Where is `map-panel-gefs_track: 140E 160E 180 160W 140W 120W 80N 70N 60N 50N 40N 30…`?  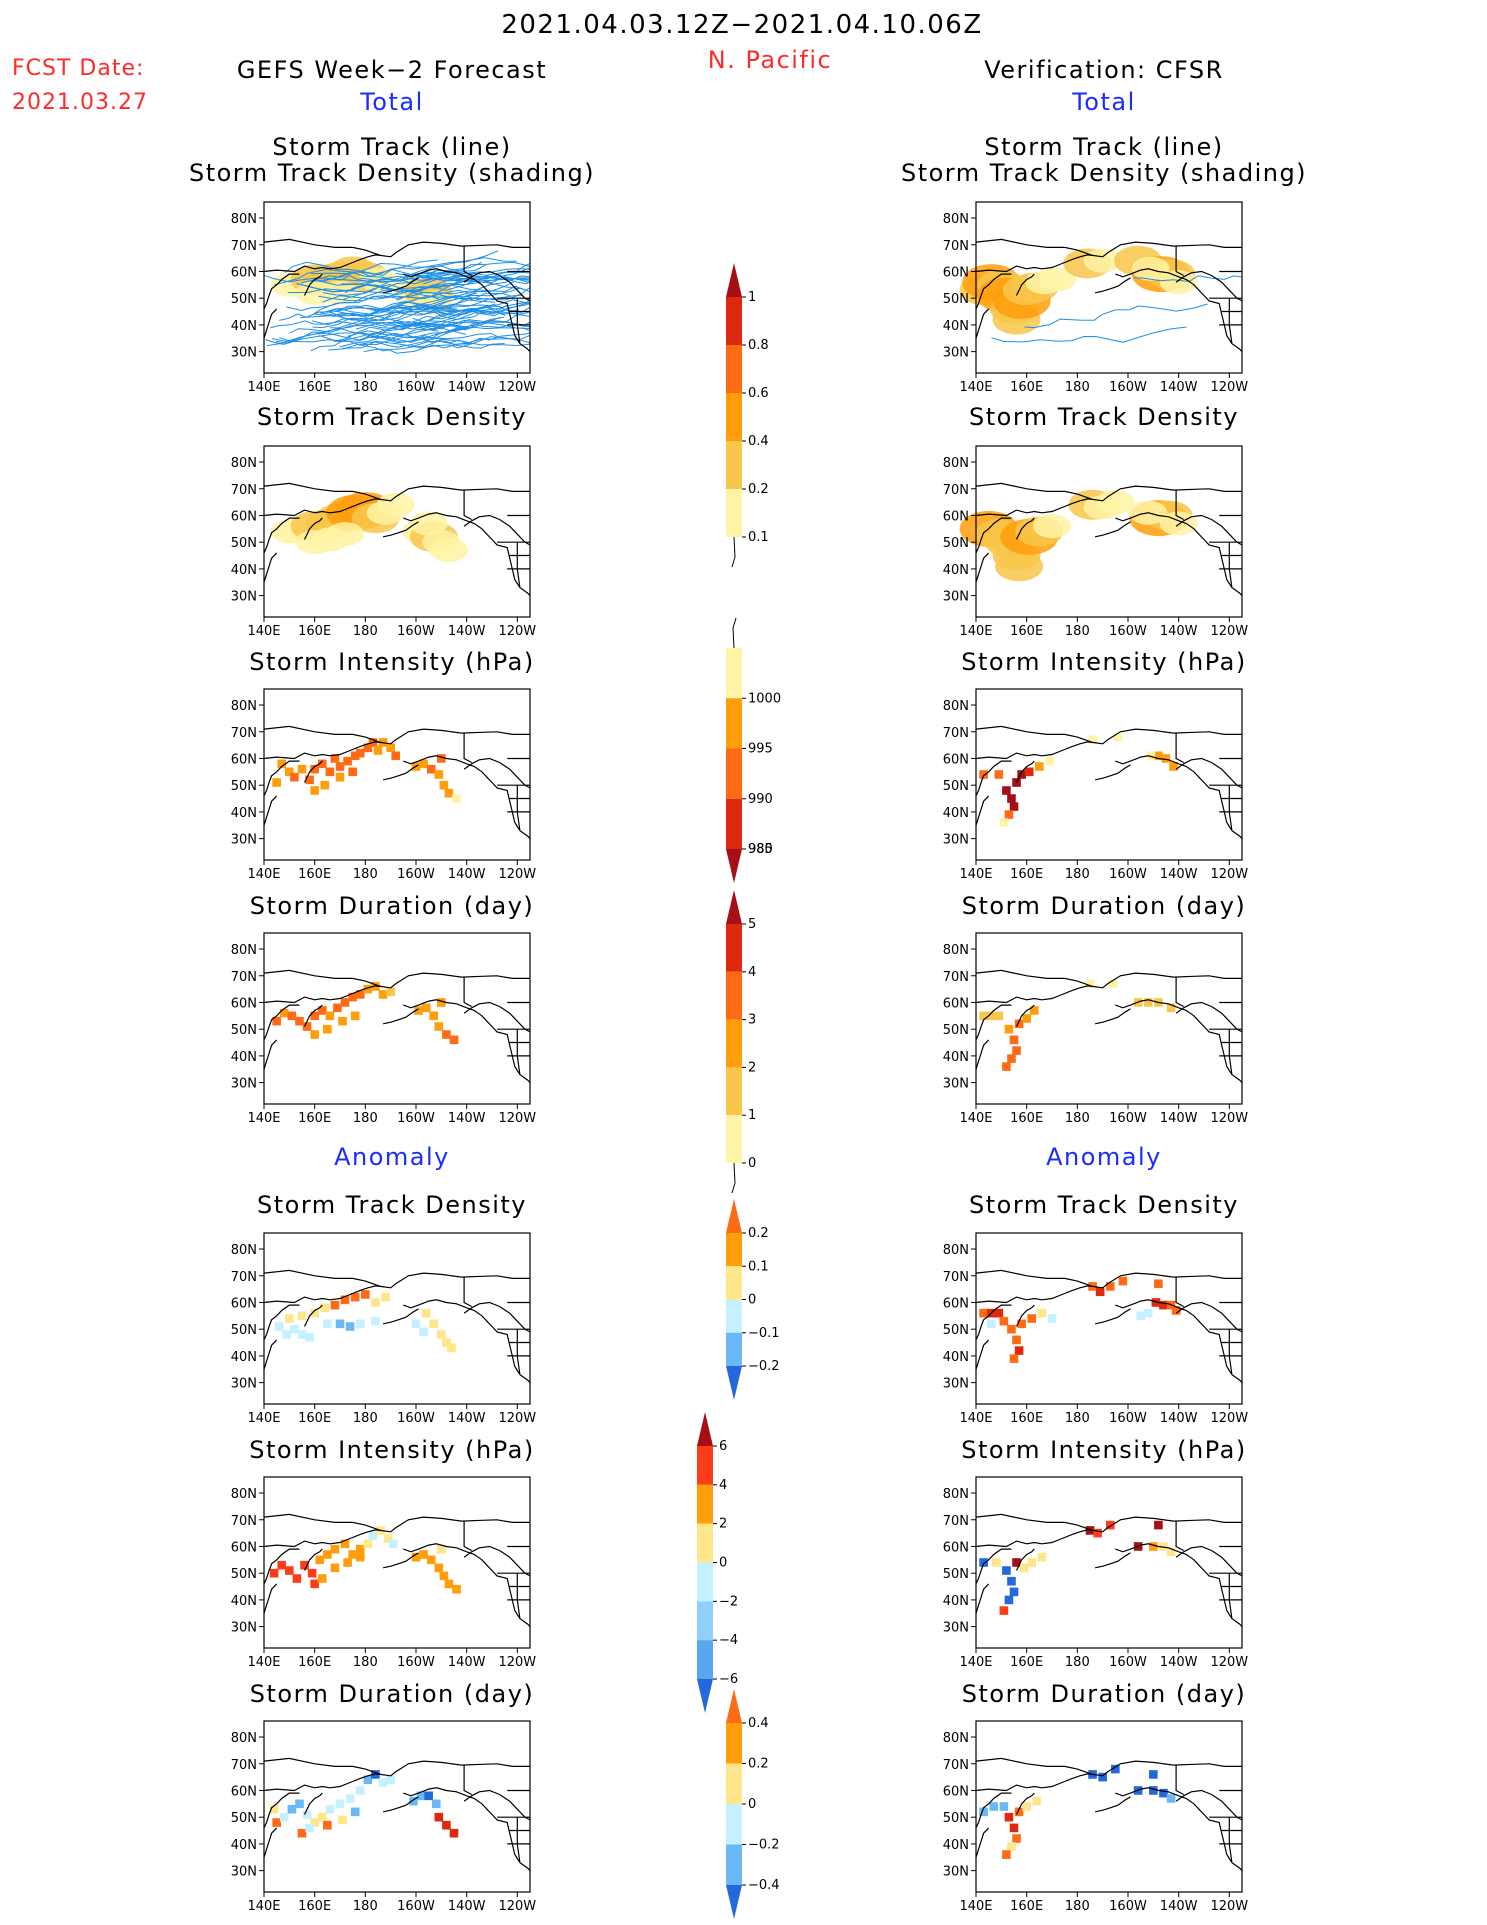
map-panel-gefs_track: 140E 160E 180 160W 140W 120W 80N 70N 60N 50N 40N 30… is located at coordinates (383, 298).